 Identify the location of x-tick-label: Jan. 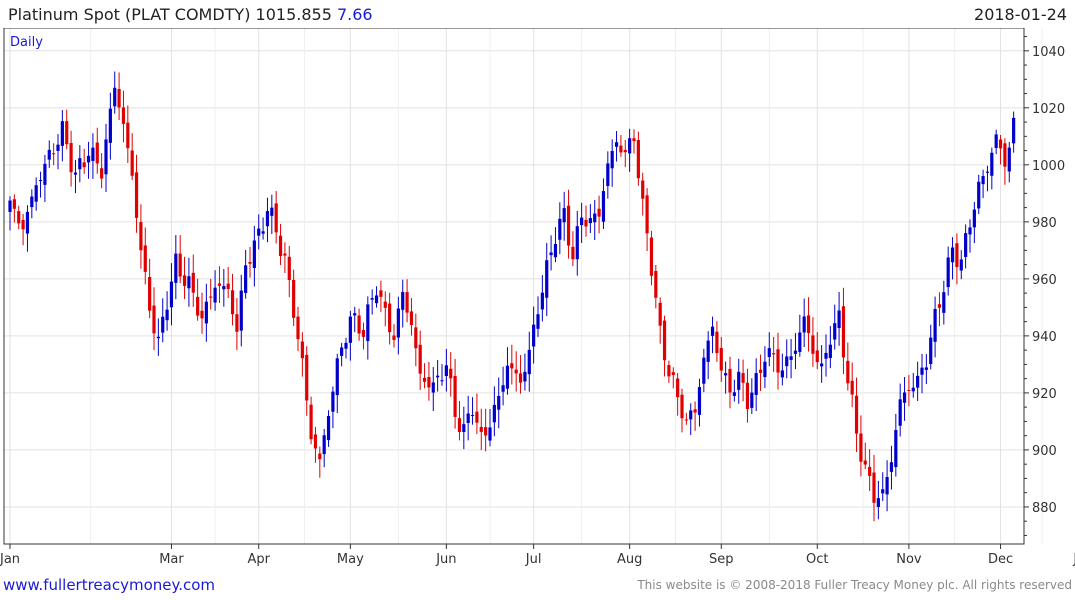
(10, 559).